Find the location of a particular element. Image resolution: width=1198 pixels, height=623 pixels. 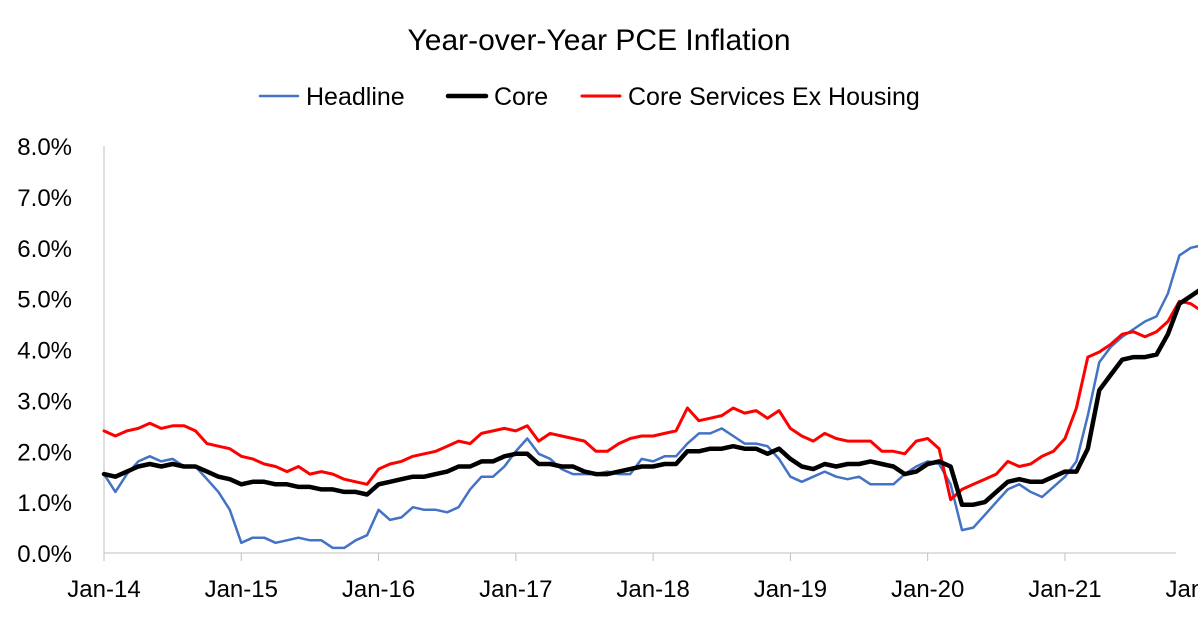

y-tick-label: 6.0% is located at coordinates (44, 249).